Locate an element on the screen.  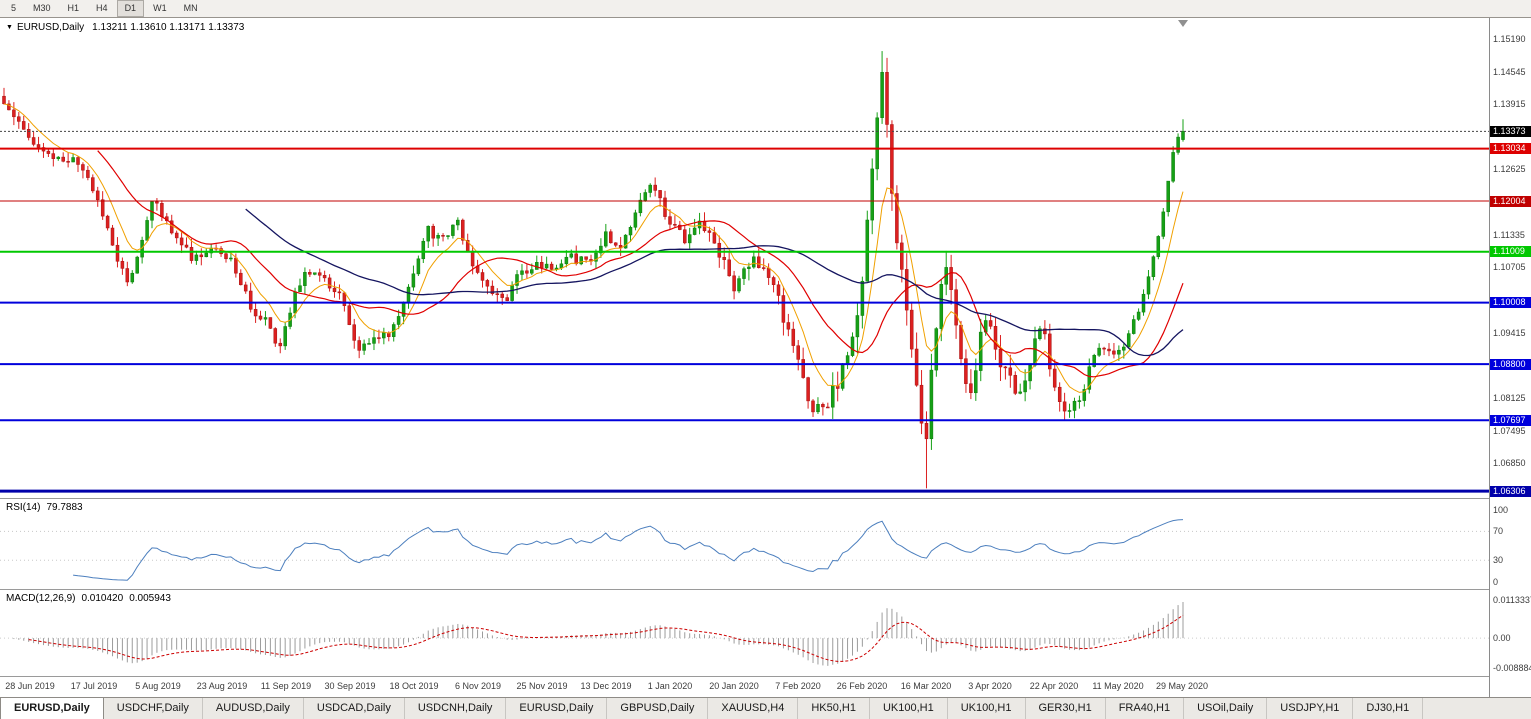
date-axis-label: 5 Aug 2019 is located at coordinates (158, 686).